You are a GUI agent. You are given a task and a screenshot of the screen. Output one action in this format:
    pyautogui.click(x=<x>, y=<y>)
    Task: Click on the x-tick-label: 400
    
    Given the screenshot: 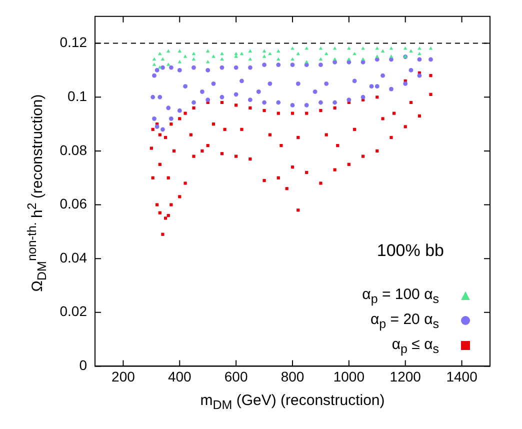 What is the action you would take?
    pyautogui.click(x=180, y=376)
    